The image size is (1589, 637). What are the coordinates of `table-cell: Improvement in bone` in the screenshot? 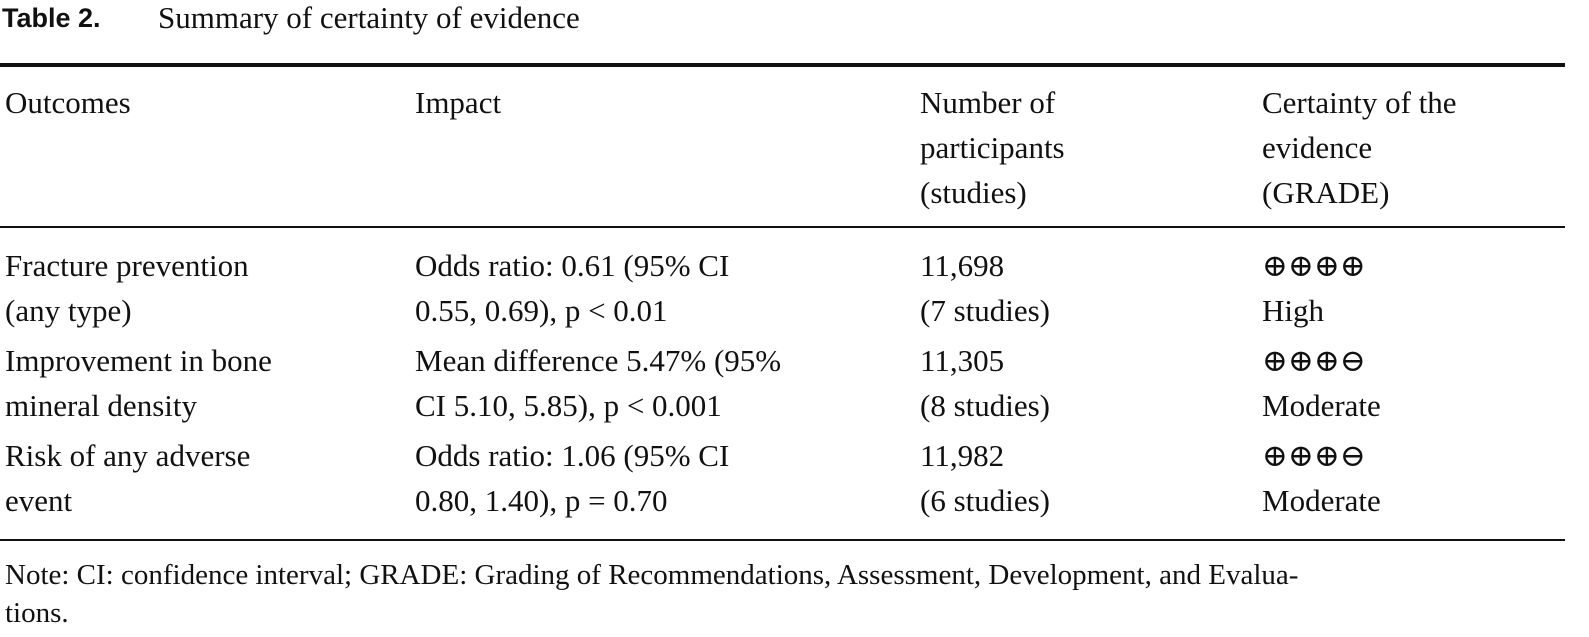 It's located at (138, 360).